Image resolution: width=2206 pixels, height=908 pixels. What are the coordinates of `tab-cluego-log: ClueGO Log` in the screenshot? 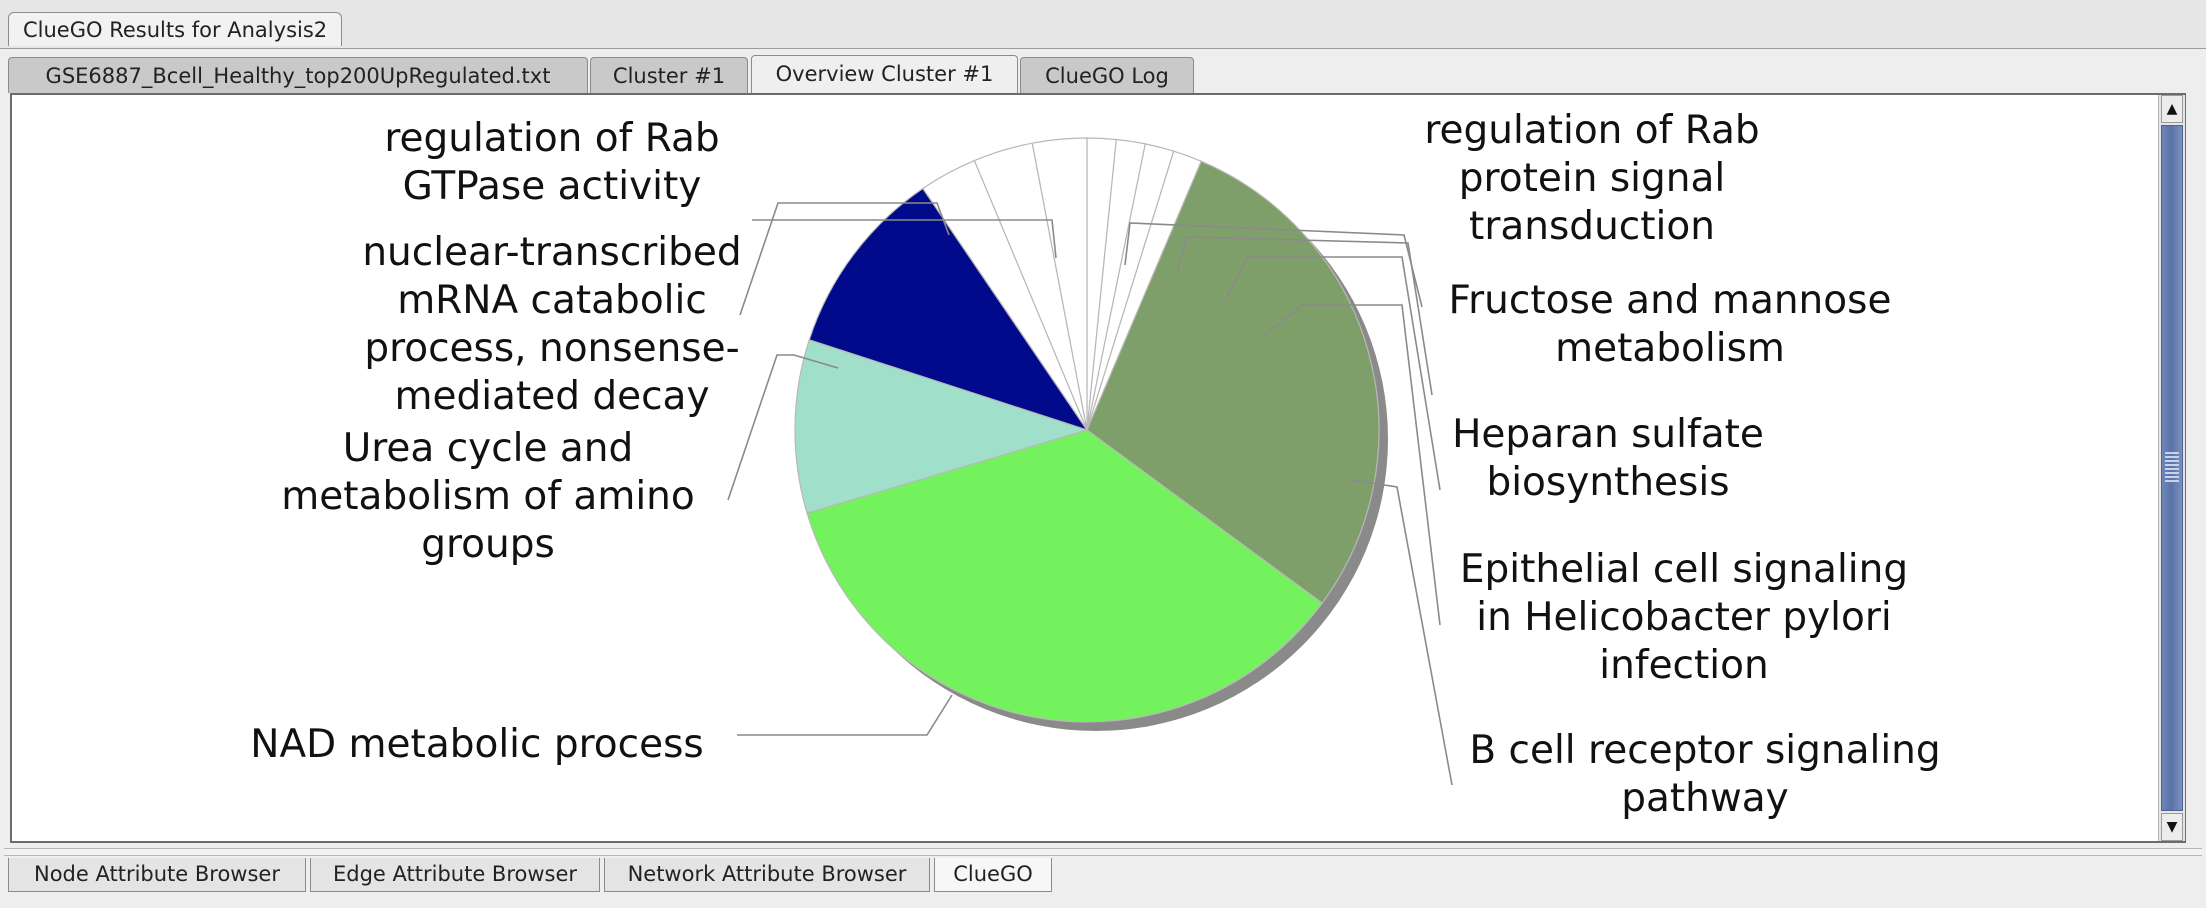 It's located at (1107, 75).